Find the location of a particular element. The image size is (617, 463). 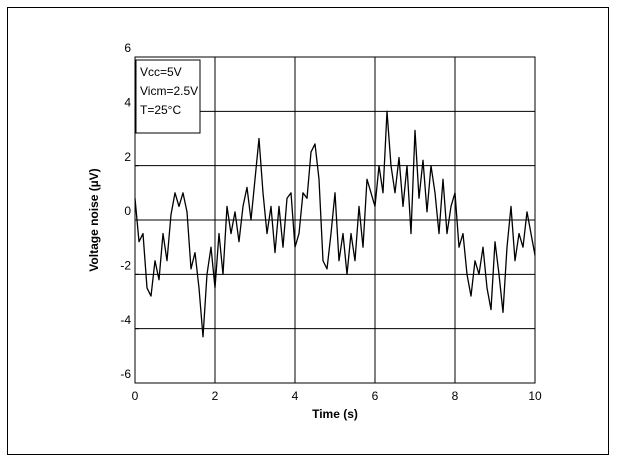

y-tick-label: 0 is located at coordinates (127, 211).